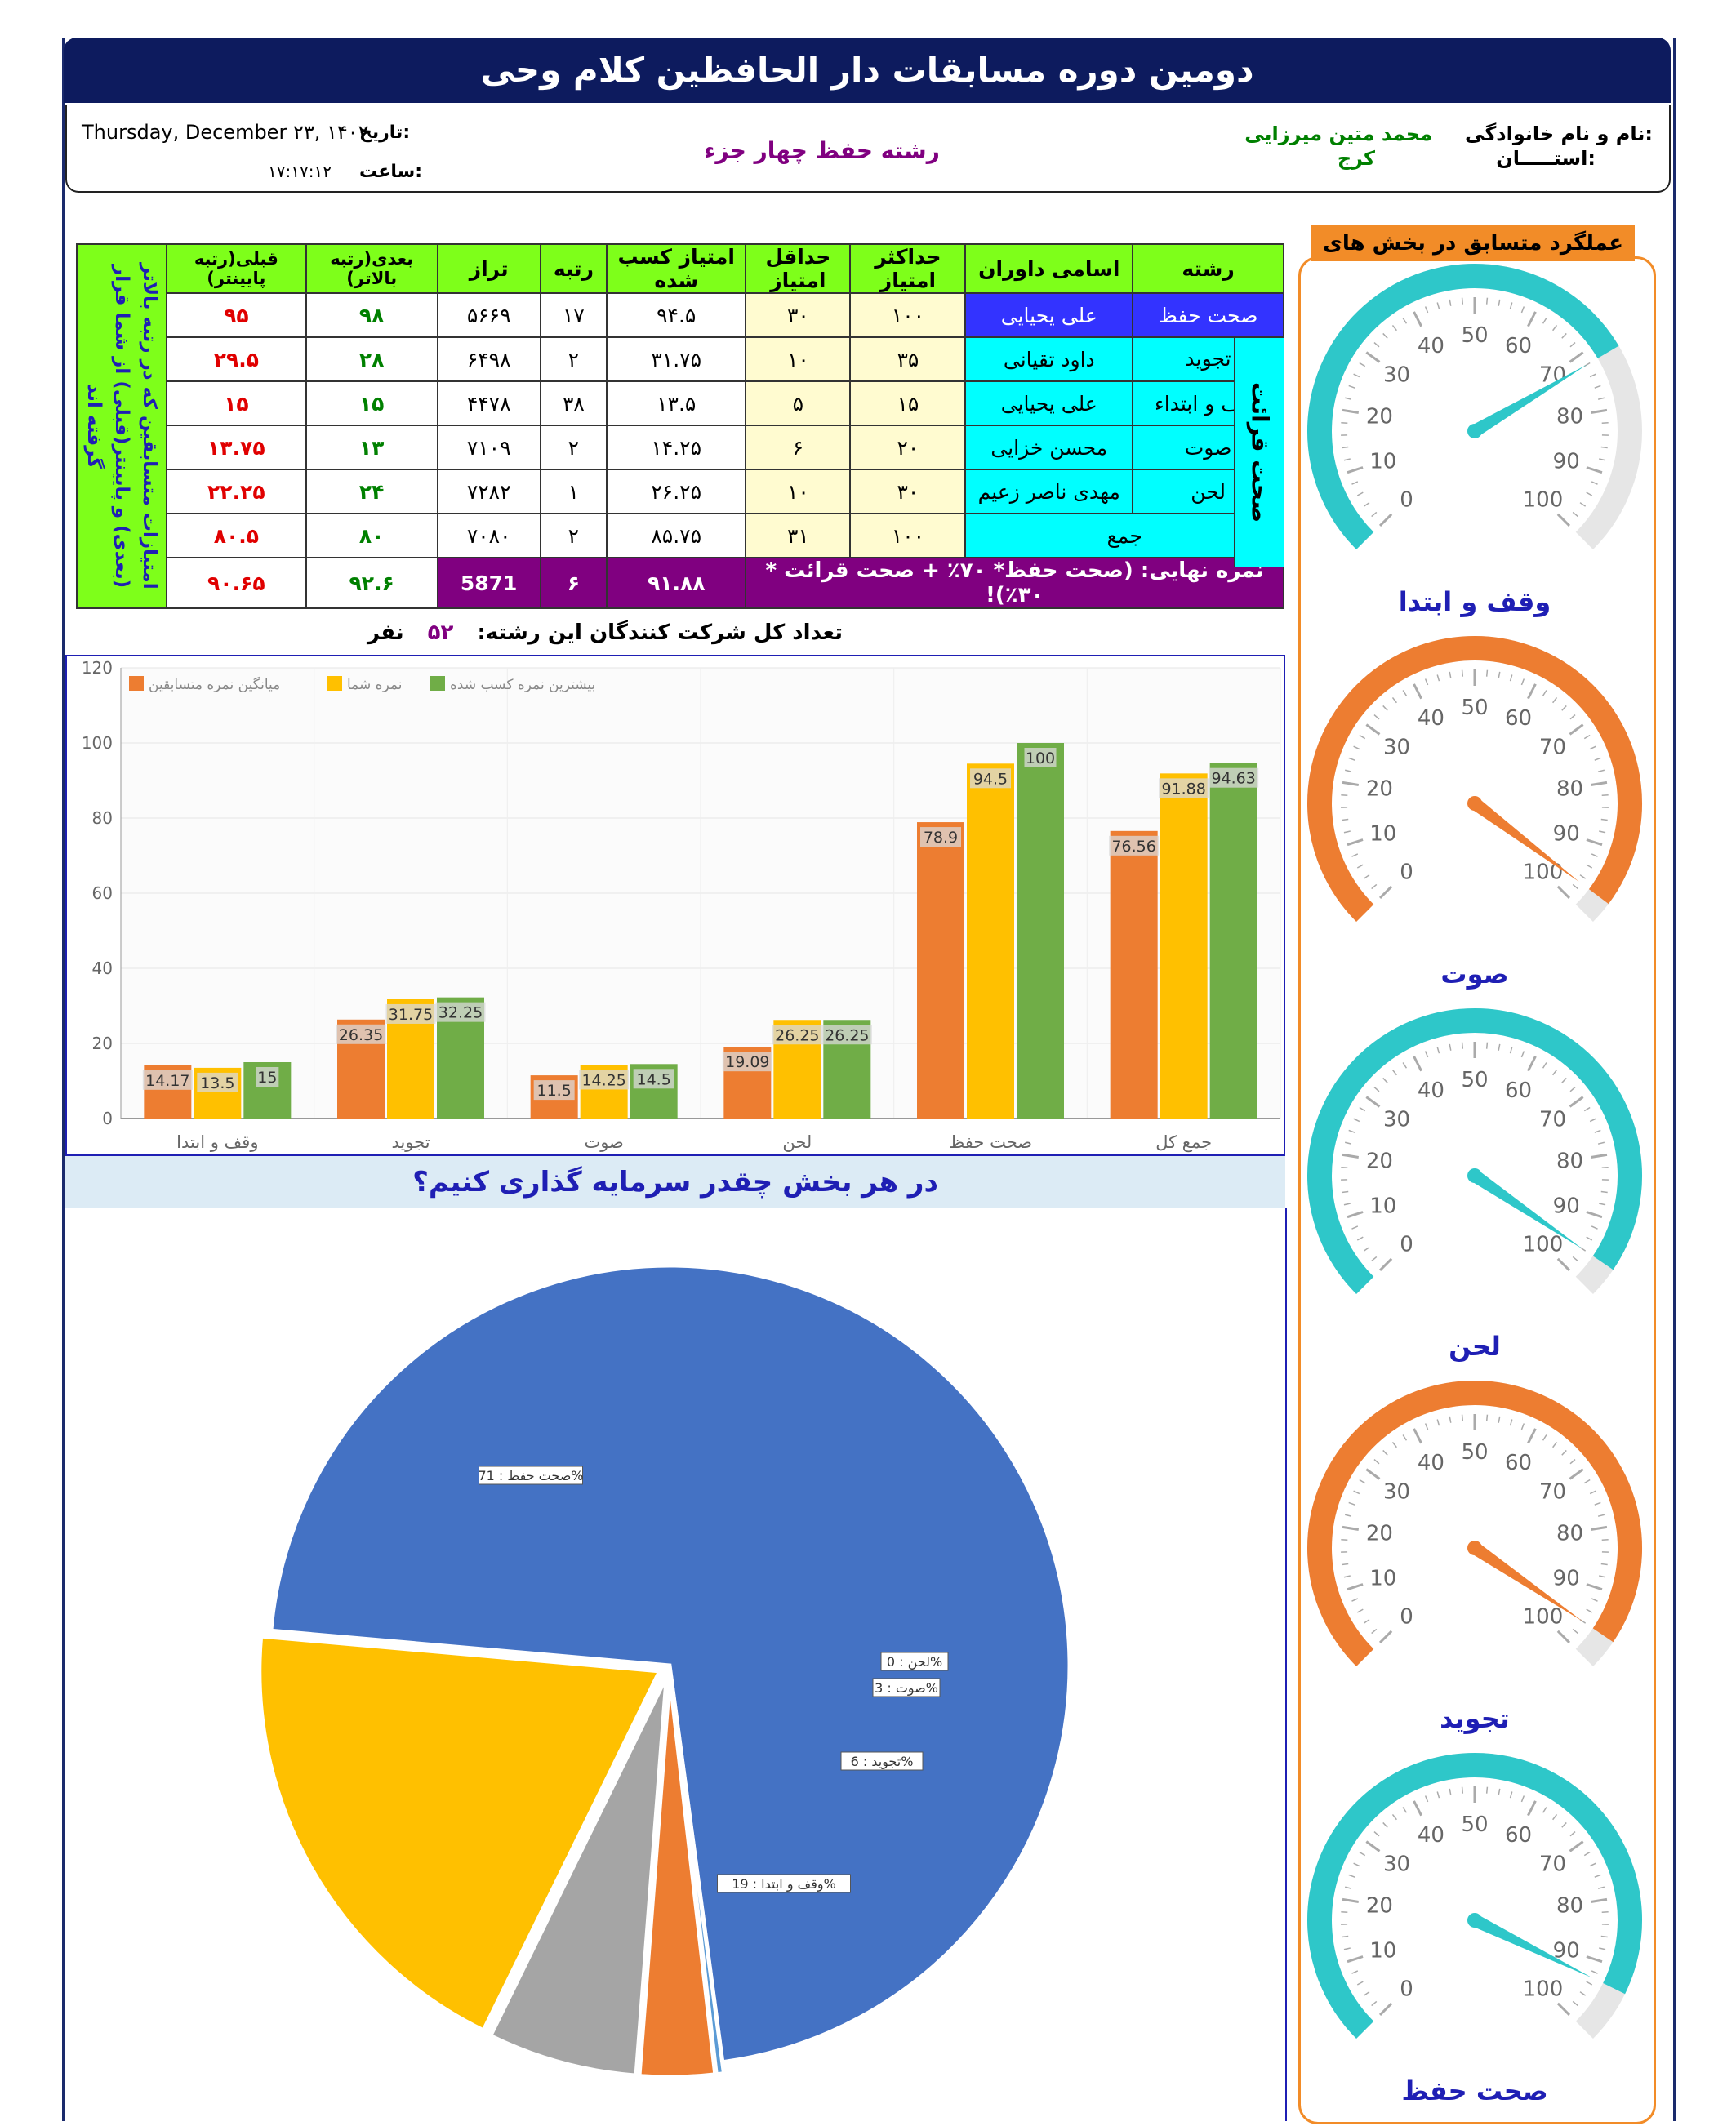  Describe the element at coordinates (1570, 417) in the screenshot. I see `gauge-tick-label: 80` at that location.